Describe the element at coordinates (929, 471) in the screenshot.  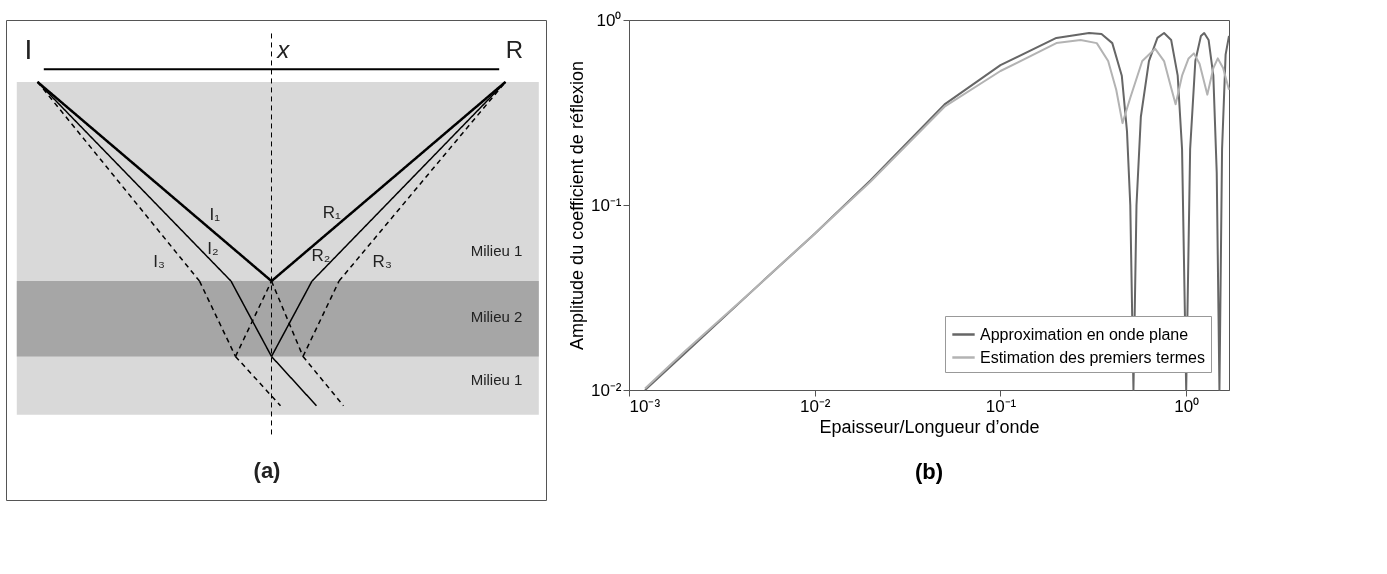
I see `text: (b)` at that location.